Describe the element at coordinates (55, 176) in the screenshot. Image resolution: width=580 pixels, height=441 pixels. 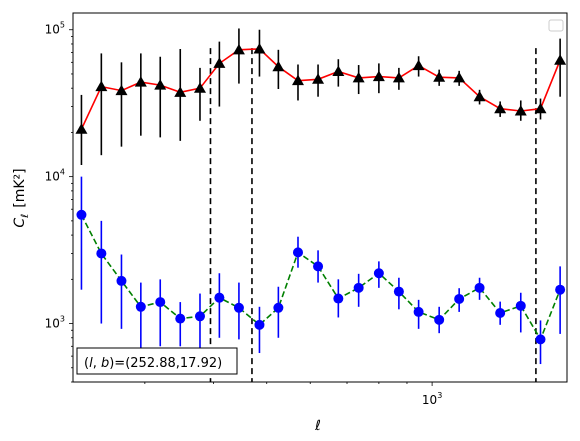
I see `y-tick-label: 10⁴` at that location.